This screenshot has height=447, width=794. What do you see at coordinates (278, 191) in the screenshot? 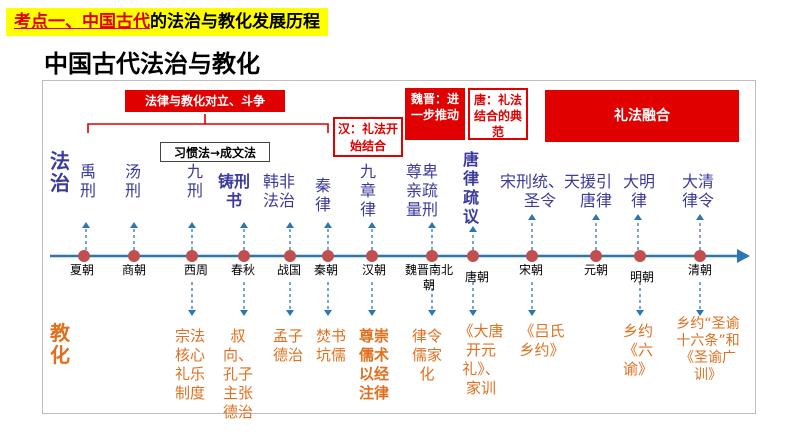
I see `legal-hanfei: 韩非法治` at bounding box center [278, 191].